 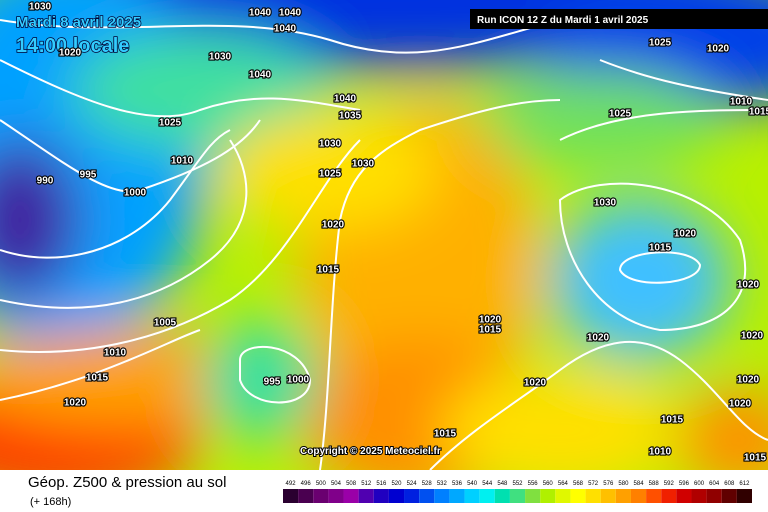 I want to click on scale-label: 596, so click(x=684, y=484).